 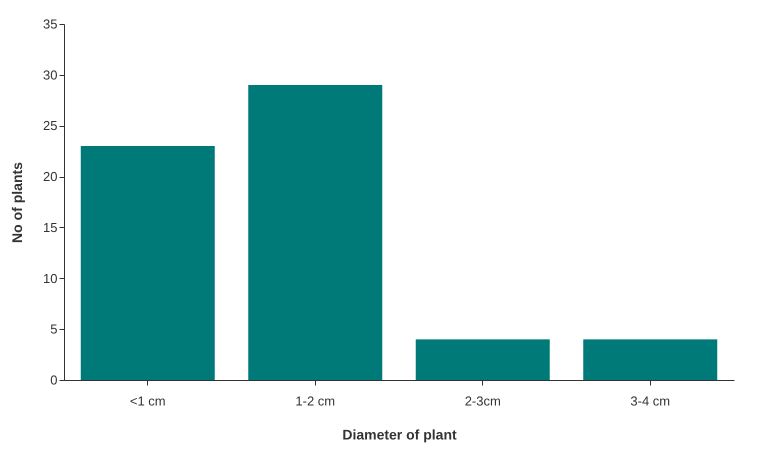 I want to click on y-tick-label: 30, so click(x=50, y=74).